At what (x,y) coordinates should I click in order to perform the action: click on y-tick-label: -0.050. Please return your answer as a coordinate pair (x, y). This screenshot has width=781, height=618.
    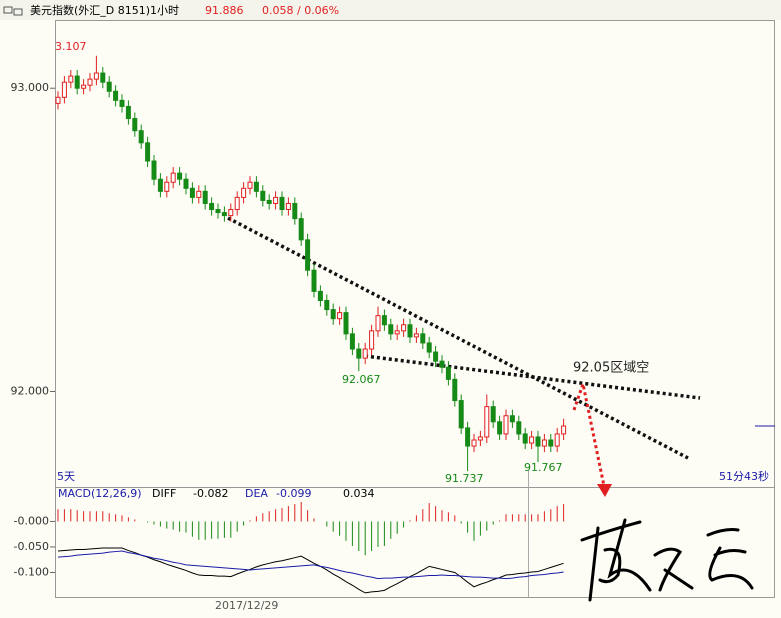
    Looking at the image, I should click on (31, 546).